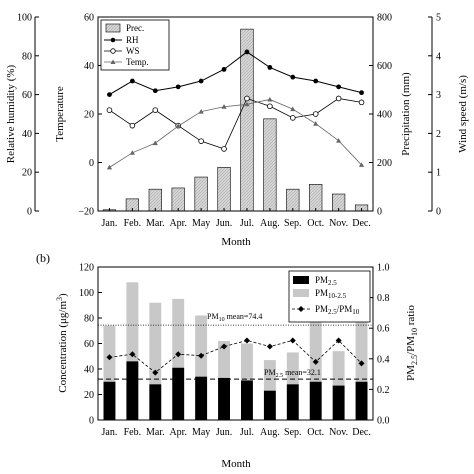  What do you see at coordinates (438, 134) in the screenshot?
I see `ws-tick-label-2: 2` at bounding box center [438, 134].